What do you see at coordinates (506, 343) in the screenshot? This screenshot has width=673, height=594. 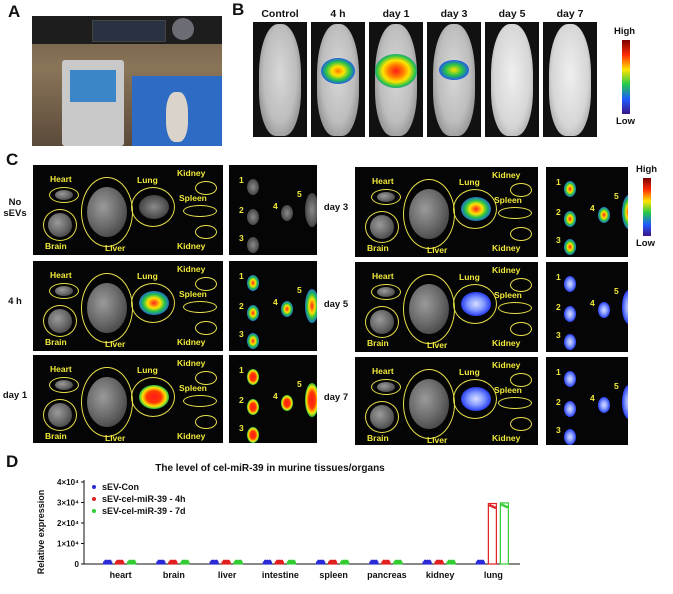 I see `kidney-label-bottom: Kidney` at bounding box center [506, 343].